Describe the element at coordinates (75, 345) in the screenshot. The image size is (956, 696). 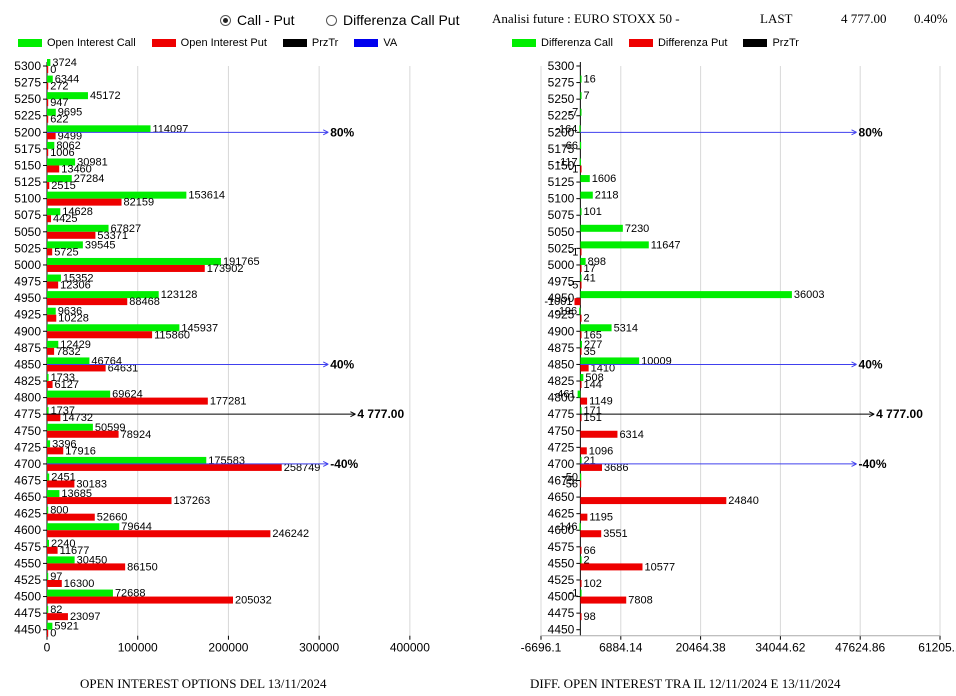
I see `data-label-call: 12429` at that location.